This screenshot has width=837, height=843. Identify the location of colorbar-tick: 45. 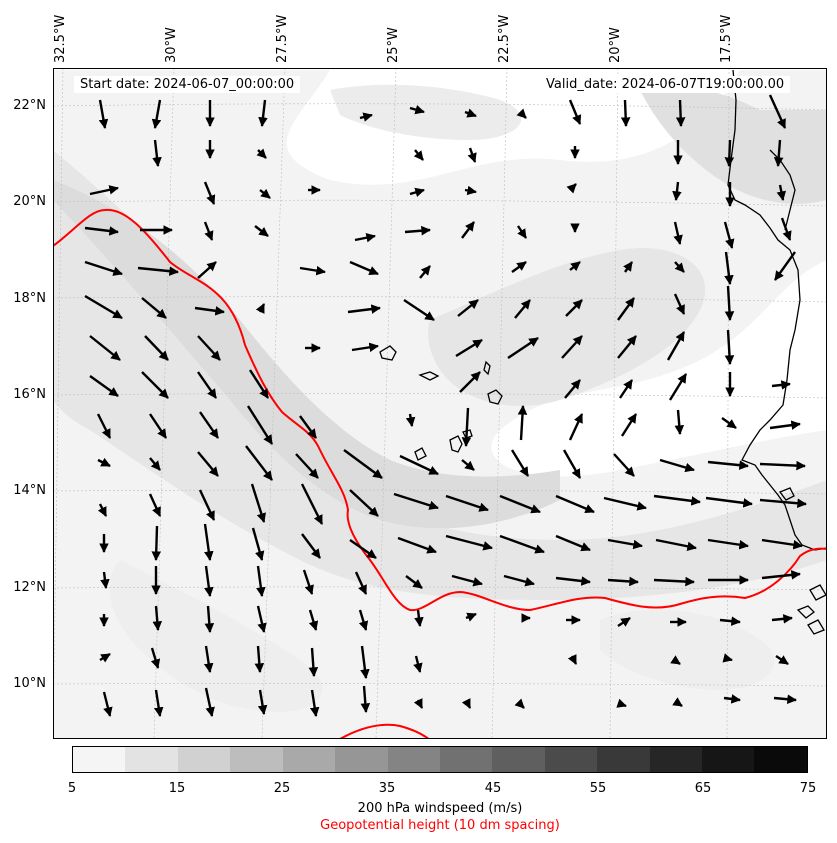
(493, 788).